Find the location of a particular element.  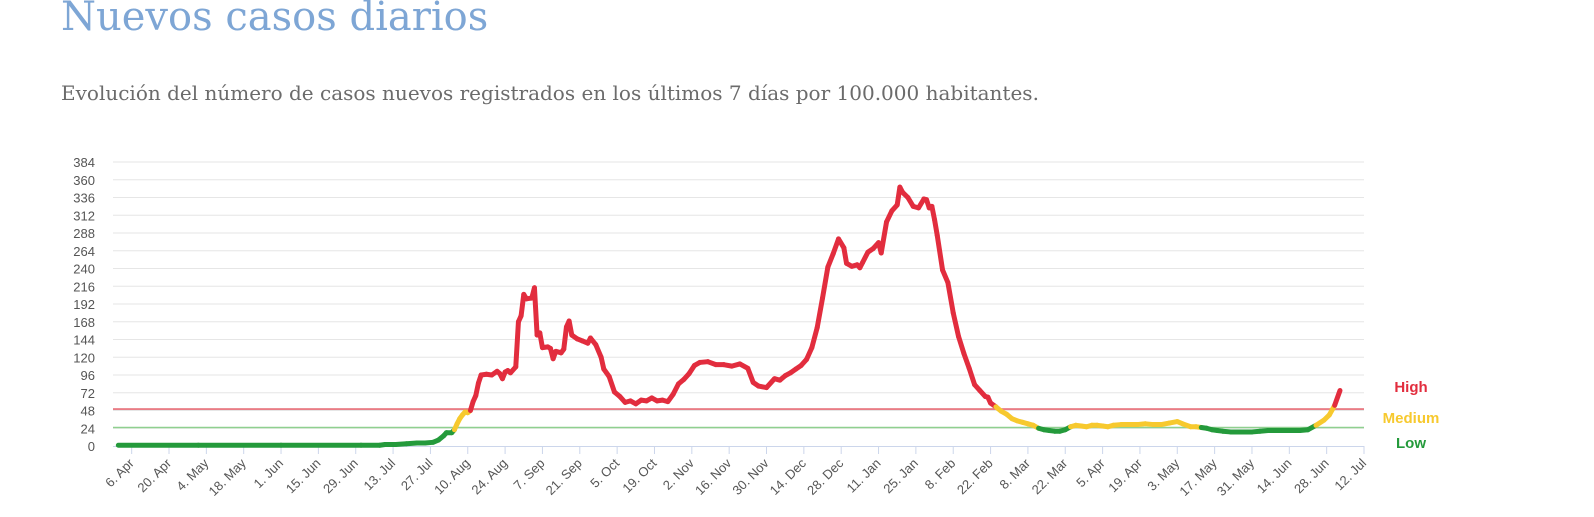

y-tick-label: 288 is located at coordinates (84, 233).